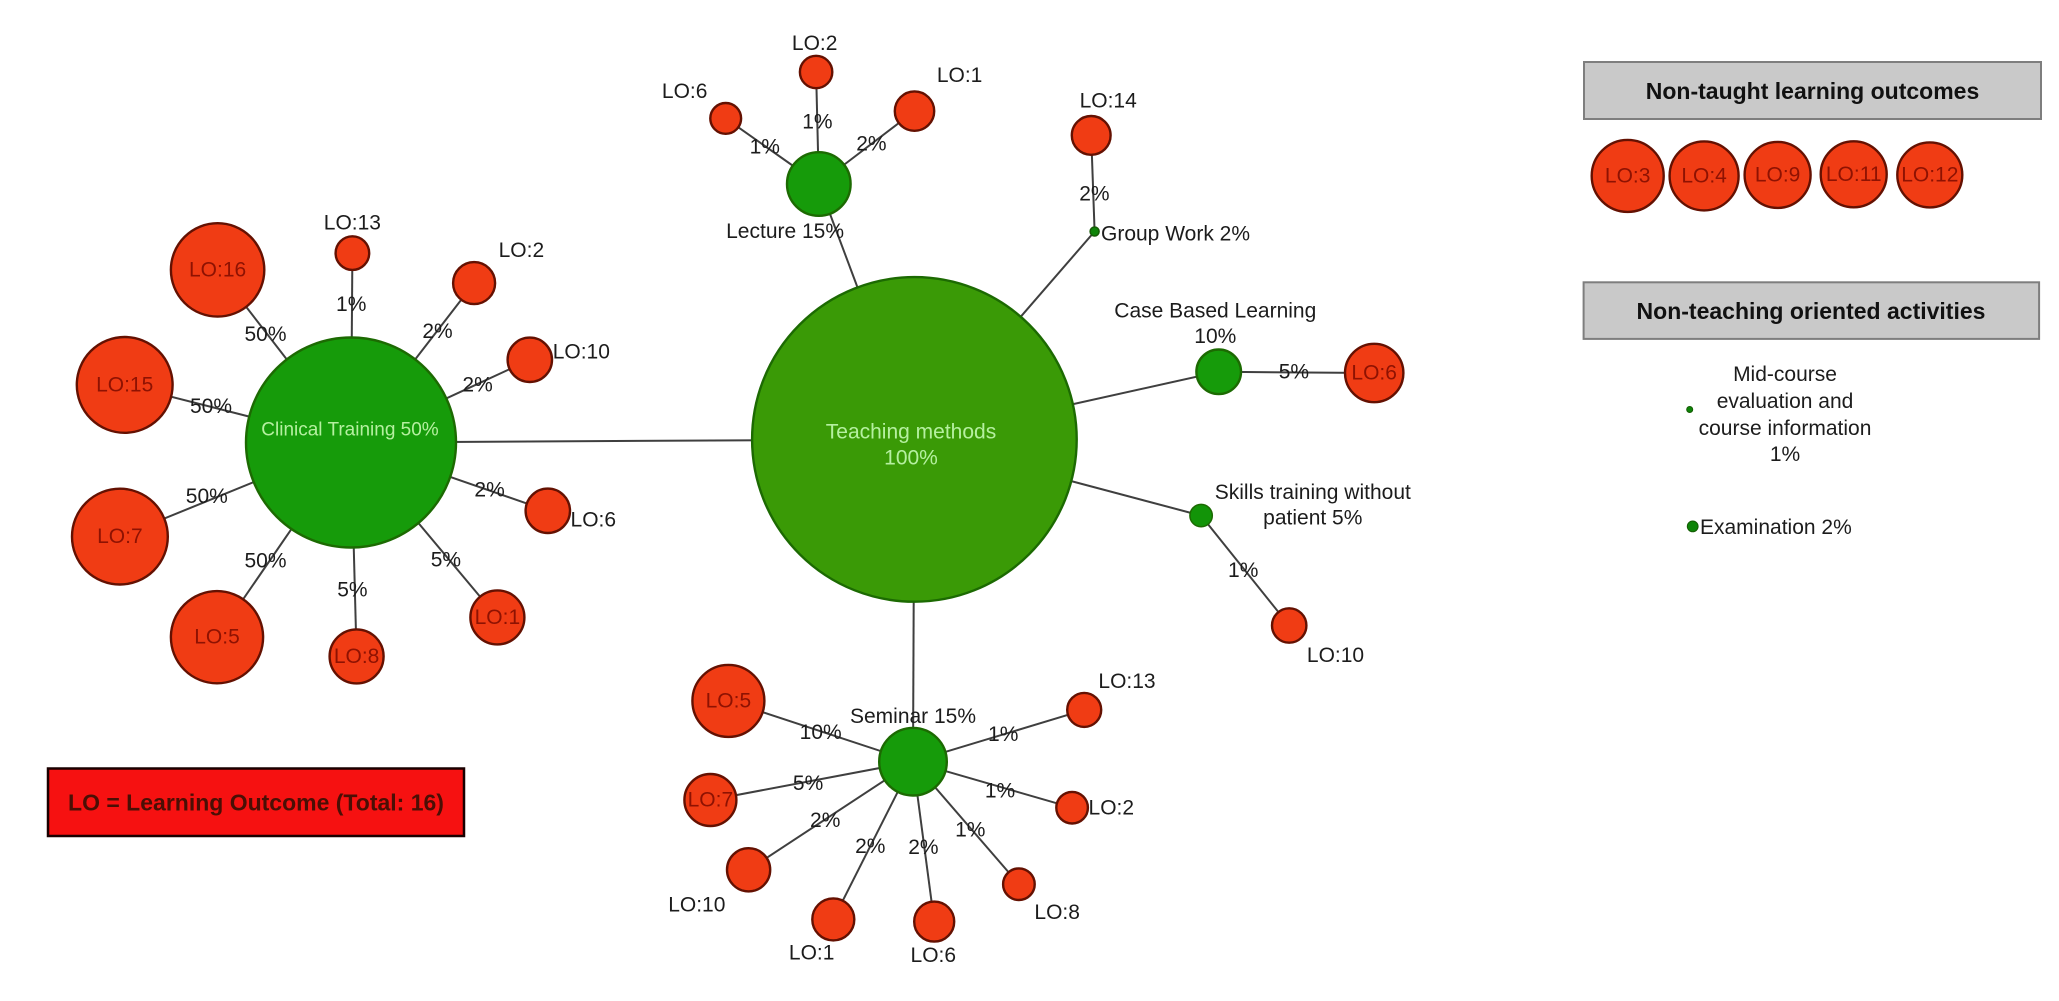 This screenshot has height=1001, width=2059. I want to click on svg-text: LO:4, so click(1704, 175).